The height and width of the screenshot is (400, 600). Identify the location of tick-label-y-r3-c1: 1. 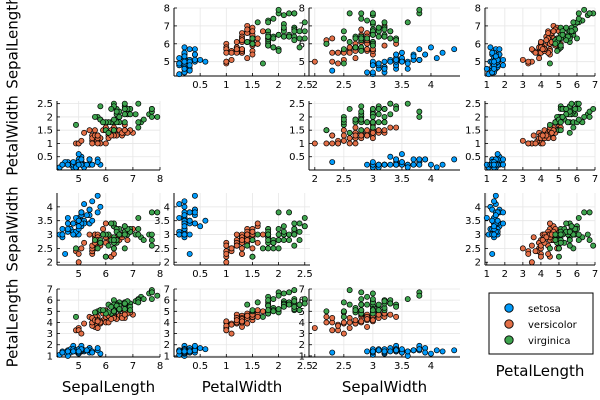
(167, 356).